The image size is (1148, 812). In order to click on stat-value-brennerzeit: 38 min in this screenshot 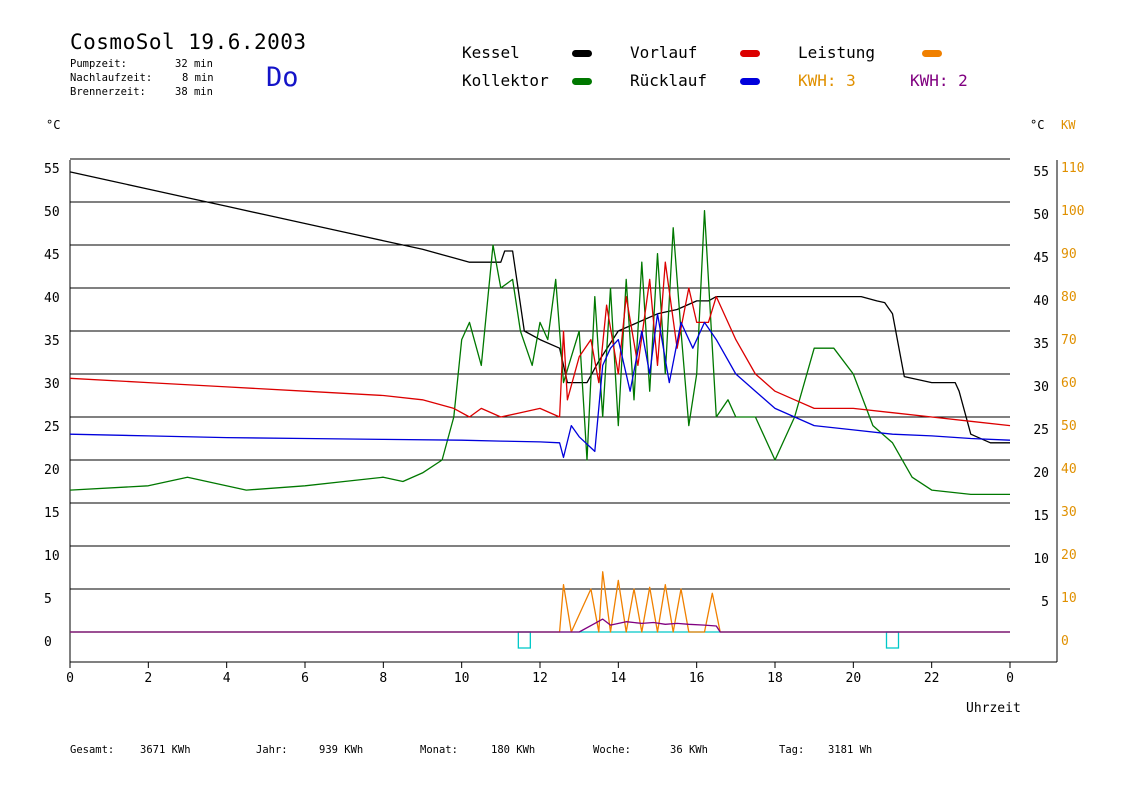, I will do `click(194, 92)`.